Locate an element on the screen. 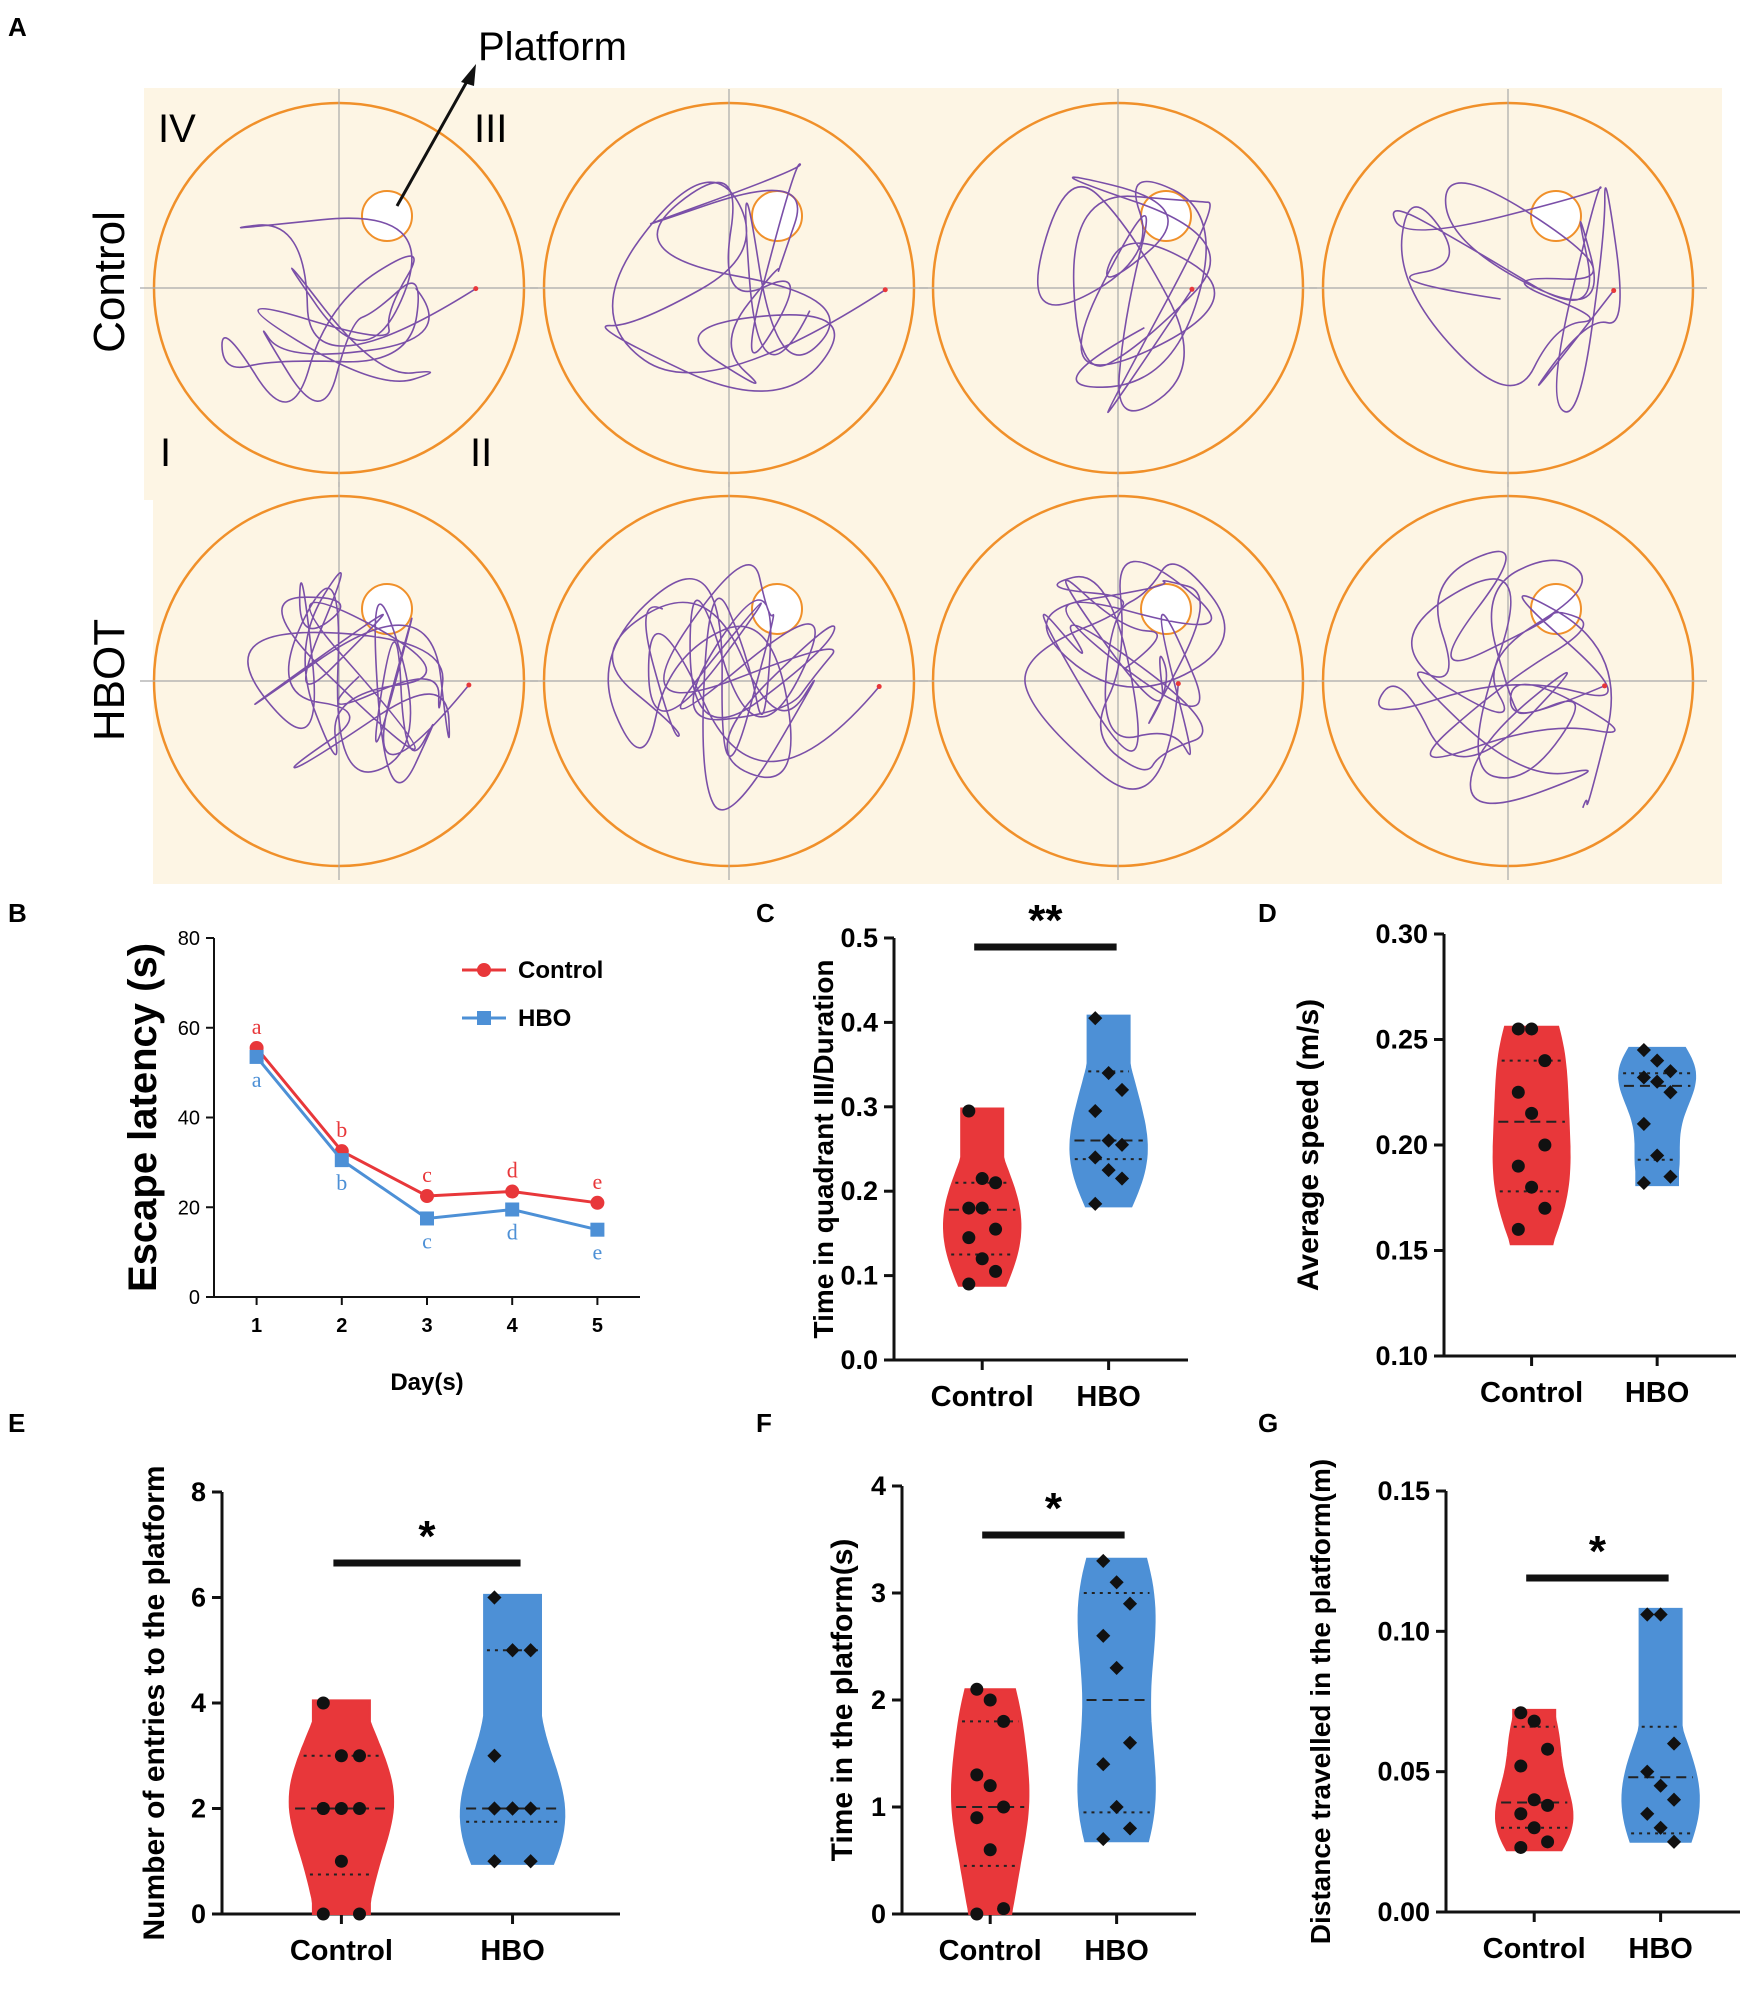  y-tick-label: 20 is located at coordinates (189, 1208).